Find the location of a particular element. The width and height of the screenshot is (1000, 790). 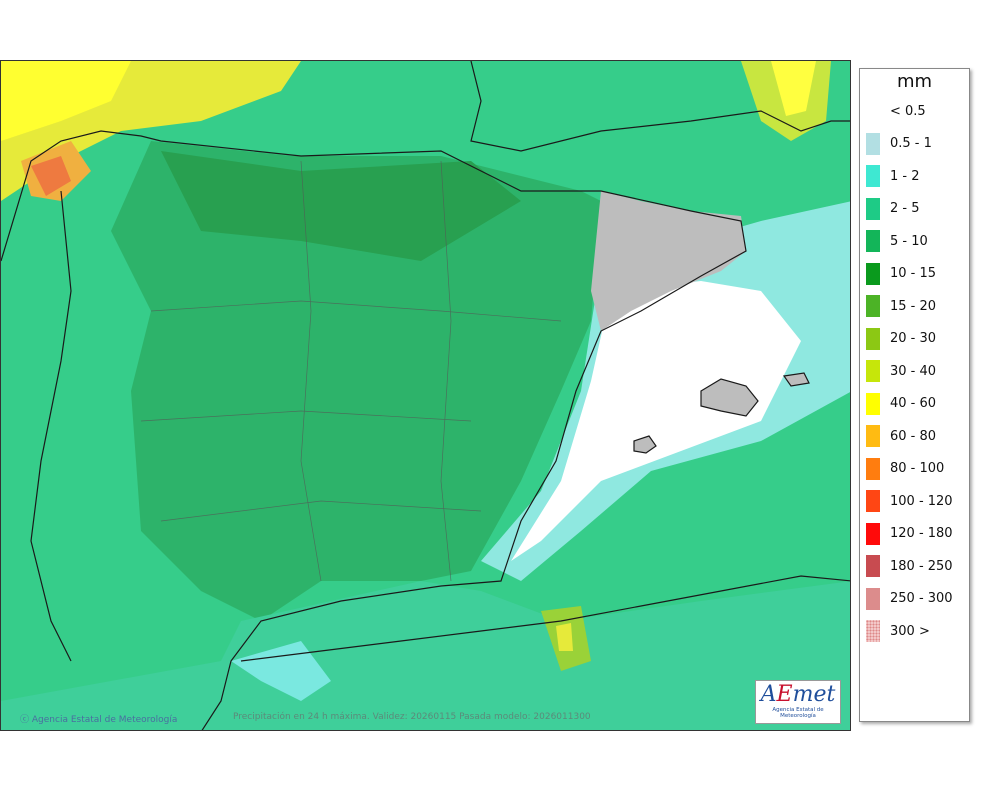

legend-label: 30 - 40 is located at coordinates (913, 371).